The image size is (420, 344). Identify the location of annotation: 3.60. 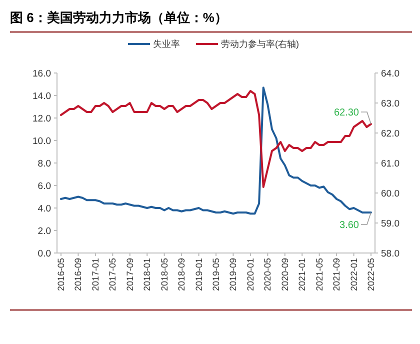
(350, 225).